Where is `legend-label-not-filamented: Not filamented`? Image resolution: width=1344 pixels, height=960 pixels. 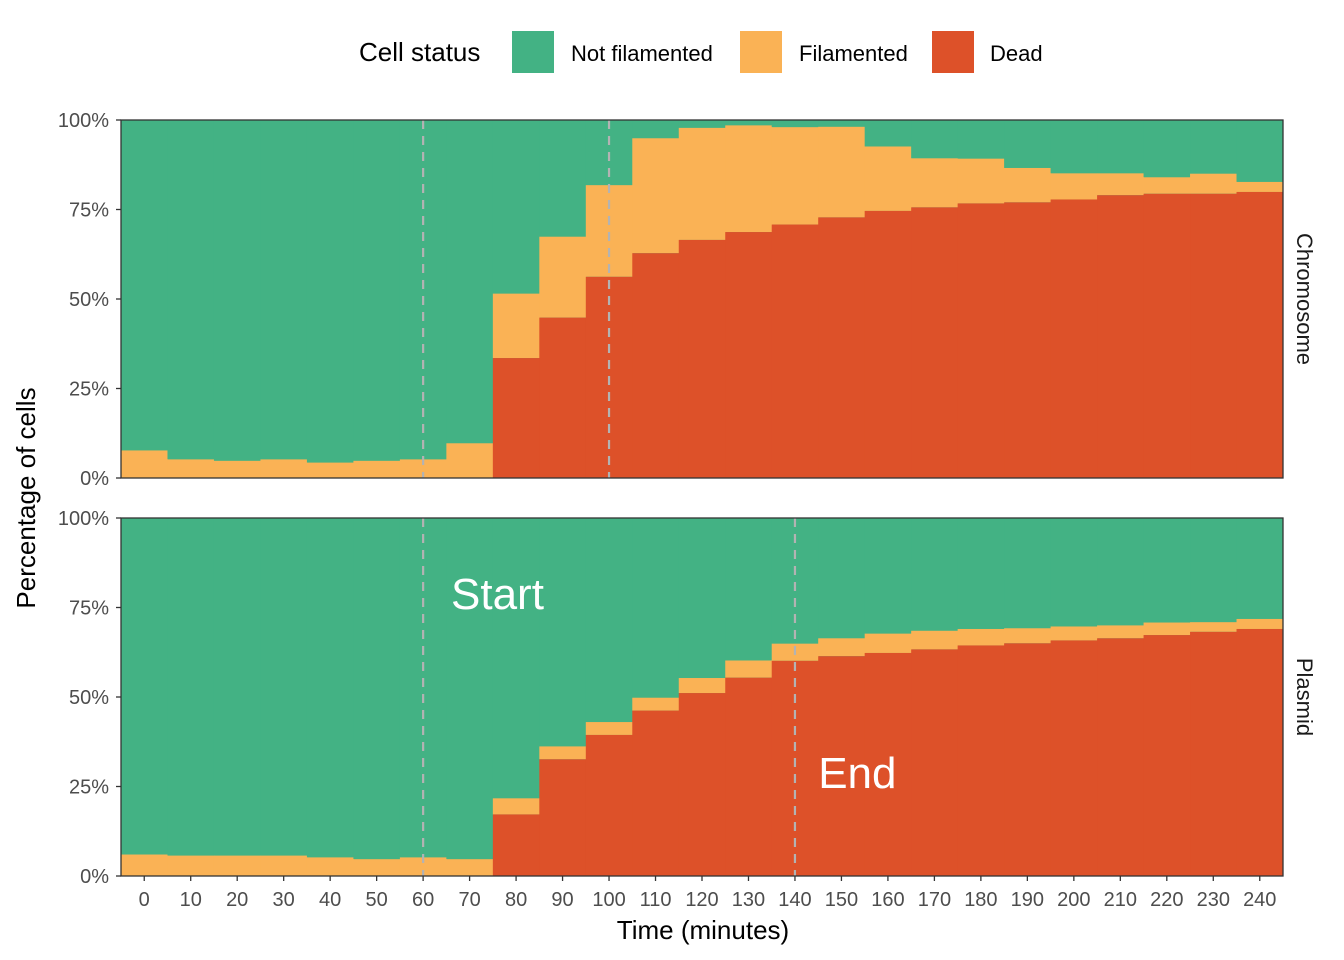
legend-label-not-filamented: Not filamented is located at coordinates (642, 53).